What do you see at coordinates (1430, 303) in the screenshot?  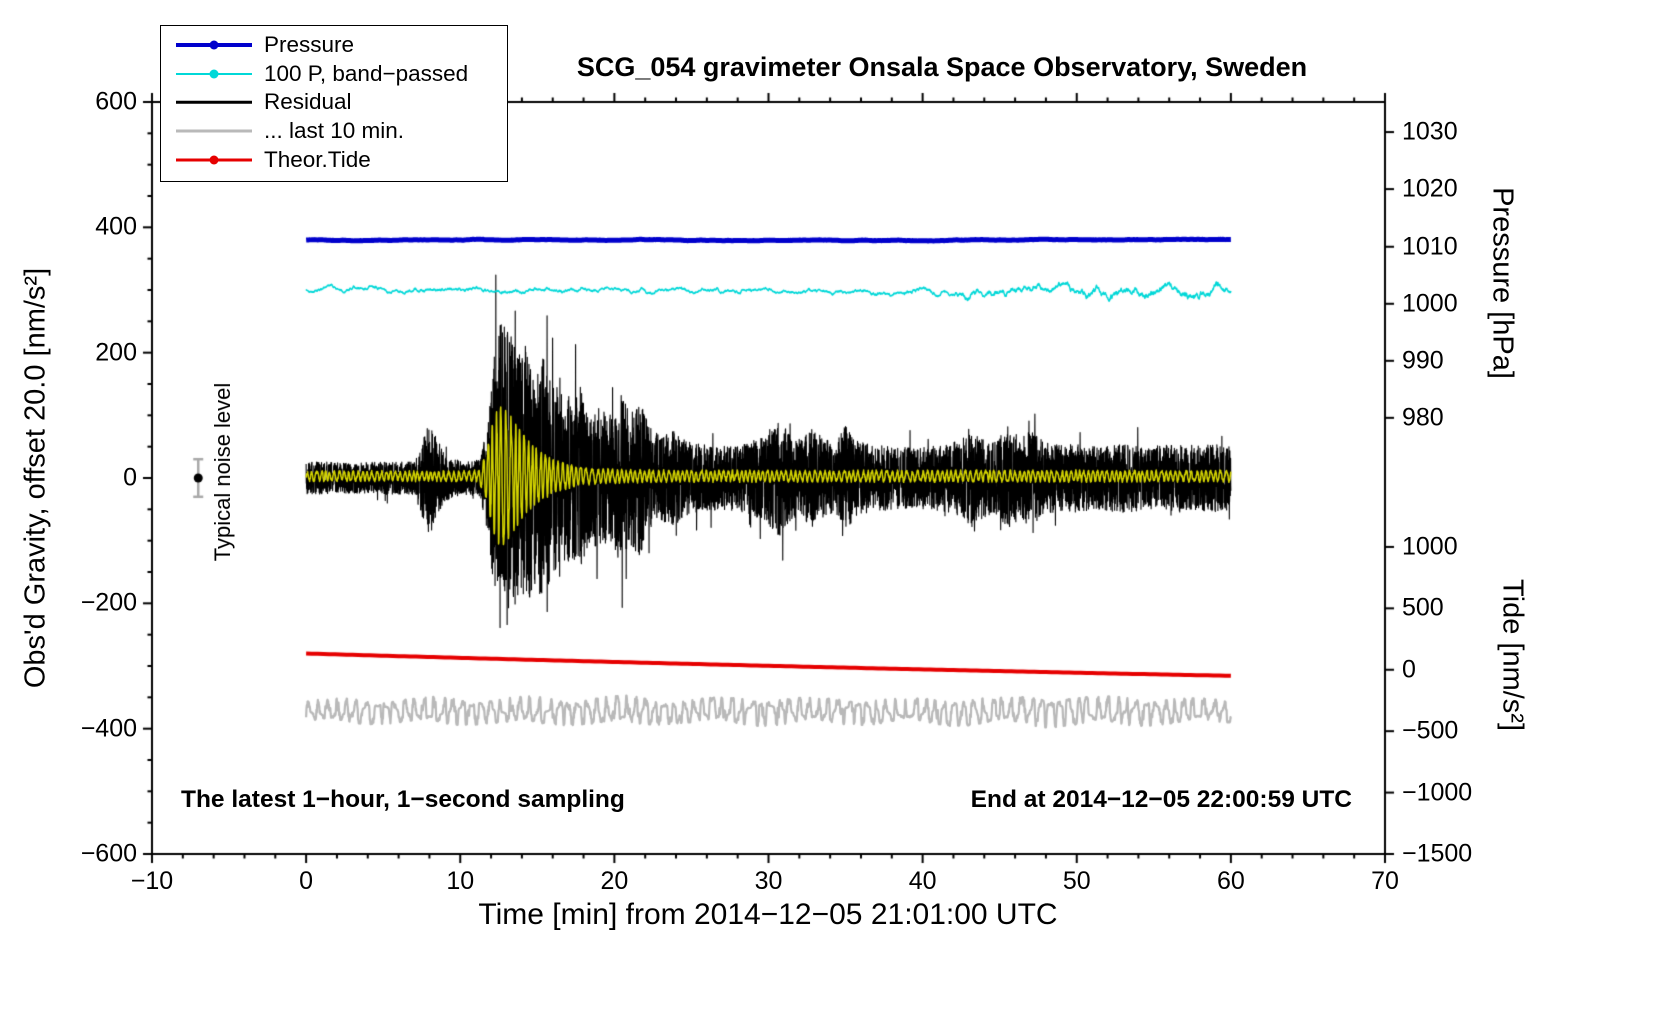 I see `pressure-tick-label: 1000` at bounding box center [1430, 303].